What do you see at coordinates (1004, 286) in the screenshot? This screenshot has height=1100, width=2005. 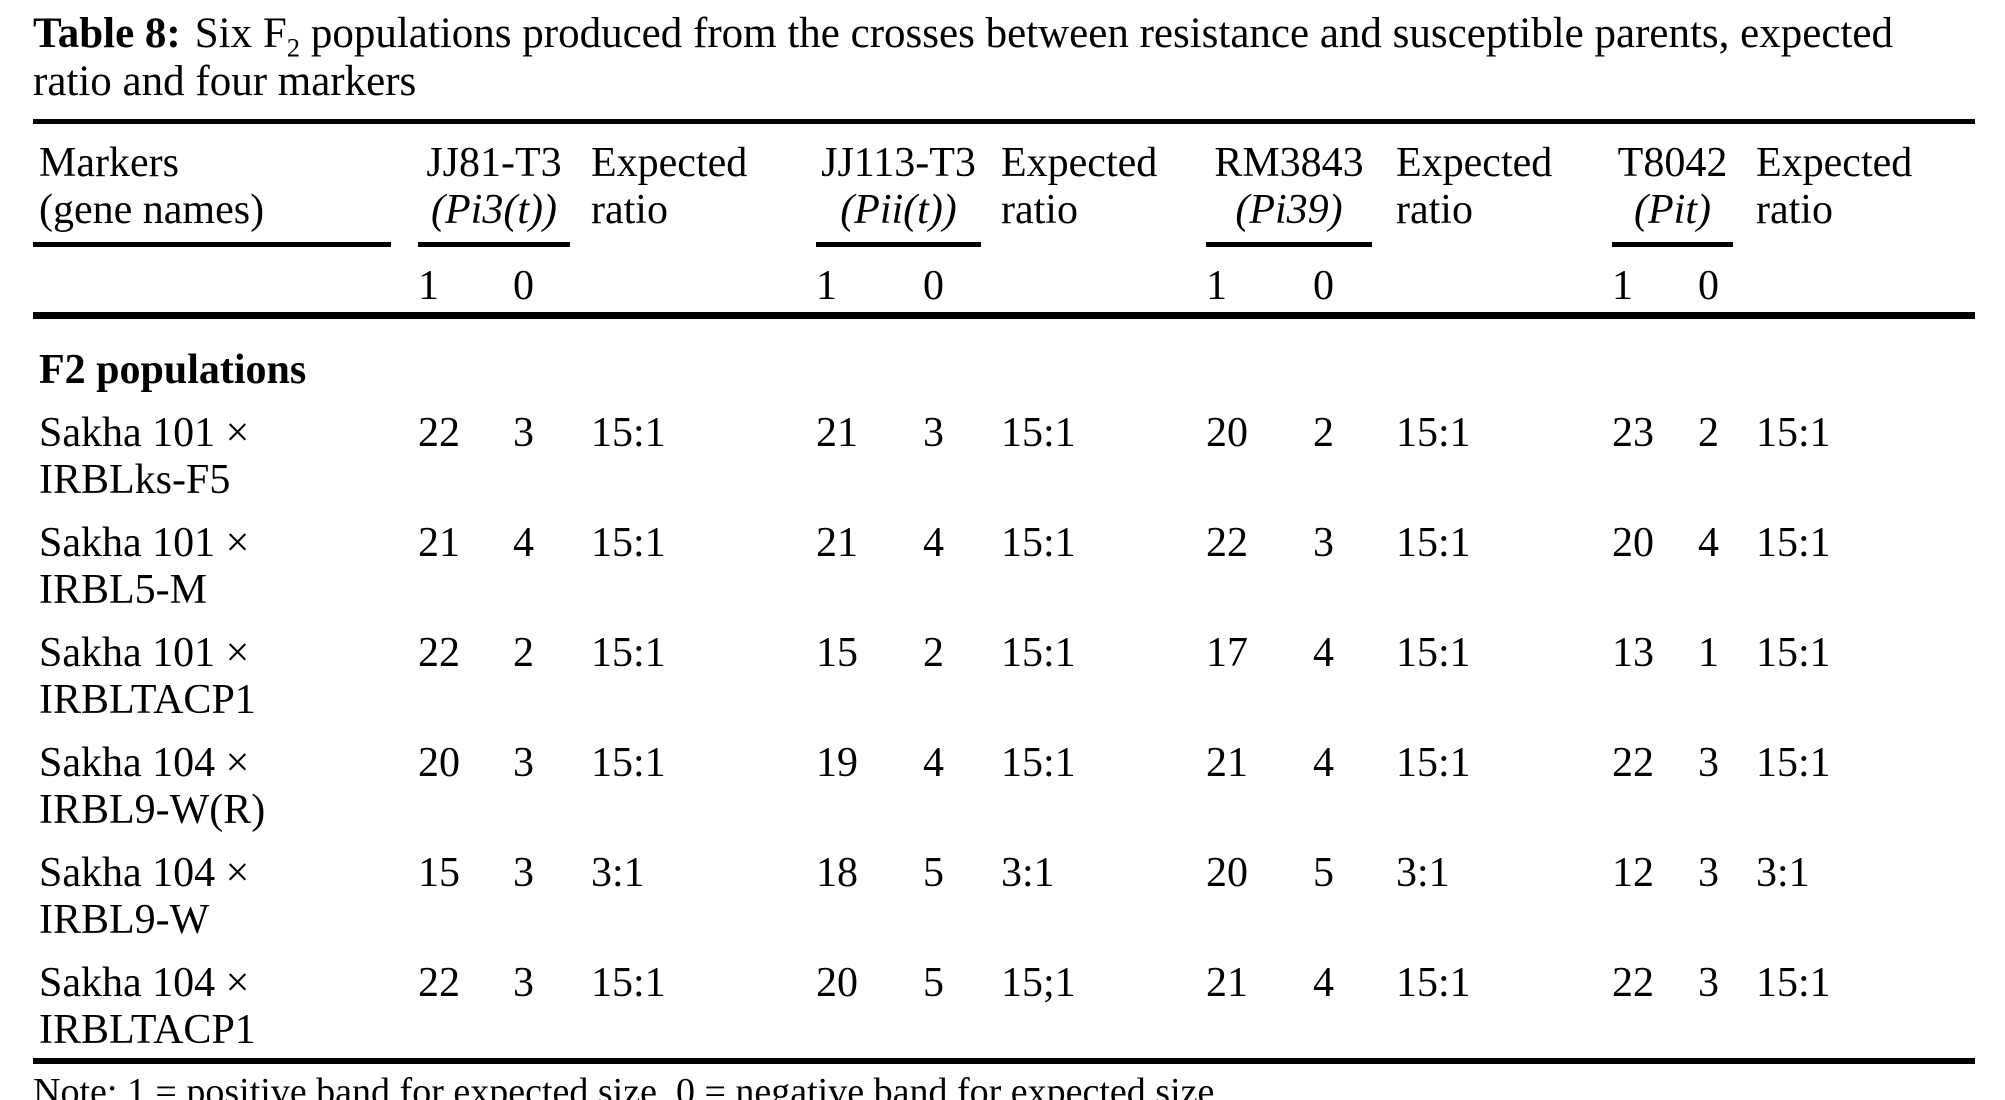 I see `subheader-row: 1 0 1 0 1 0 1 0` at bounding box center [1004, 286].